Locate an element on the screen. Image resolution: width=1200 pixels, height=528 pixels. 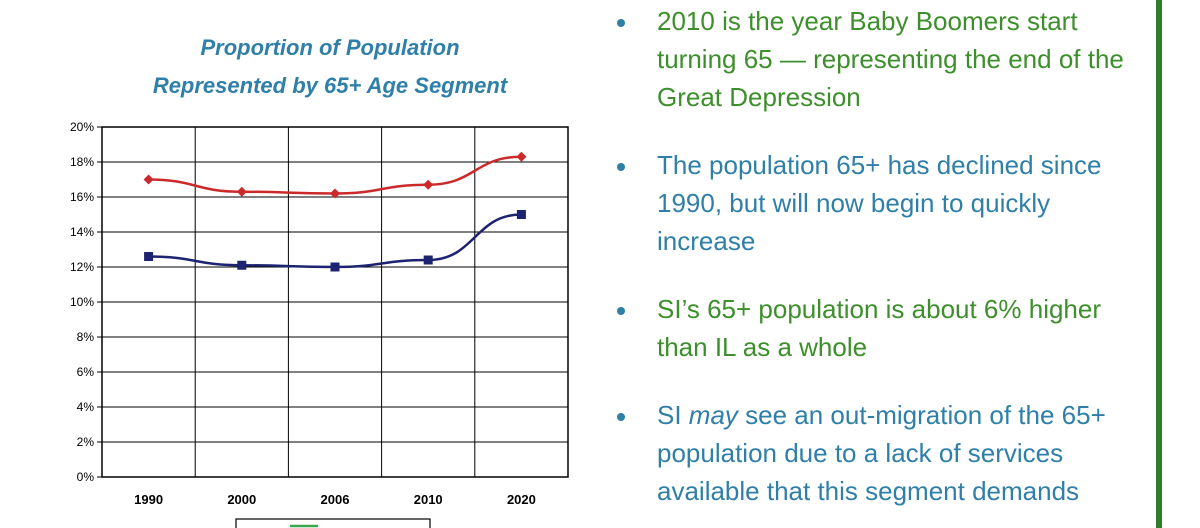
slide-border-rule is located at coordinates (1159, 264).